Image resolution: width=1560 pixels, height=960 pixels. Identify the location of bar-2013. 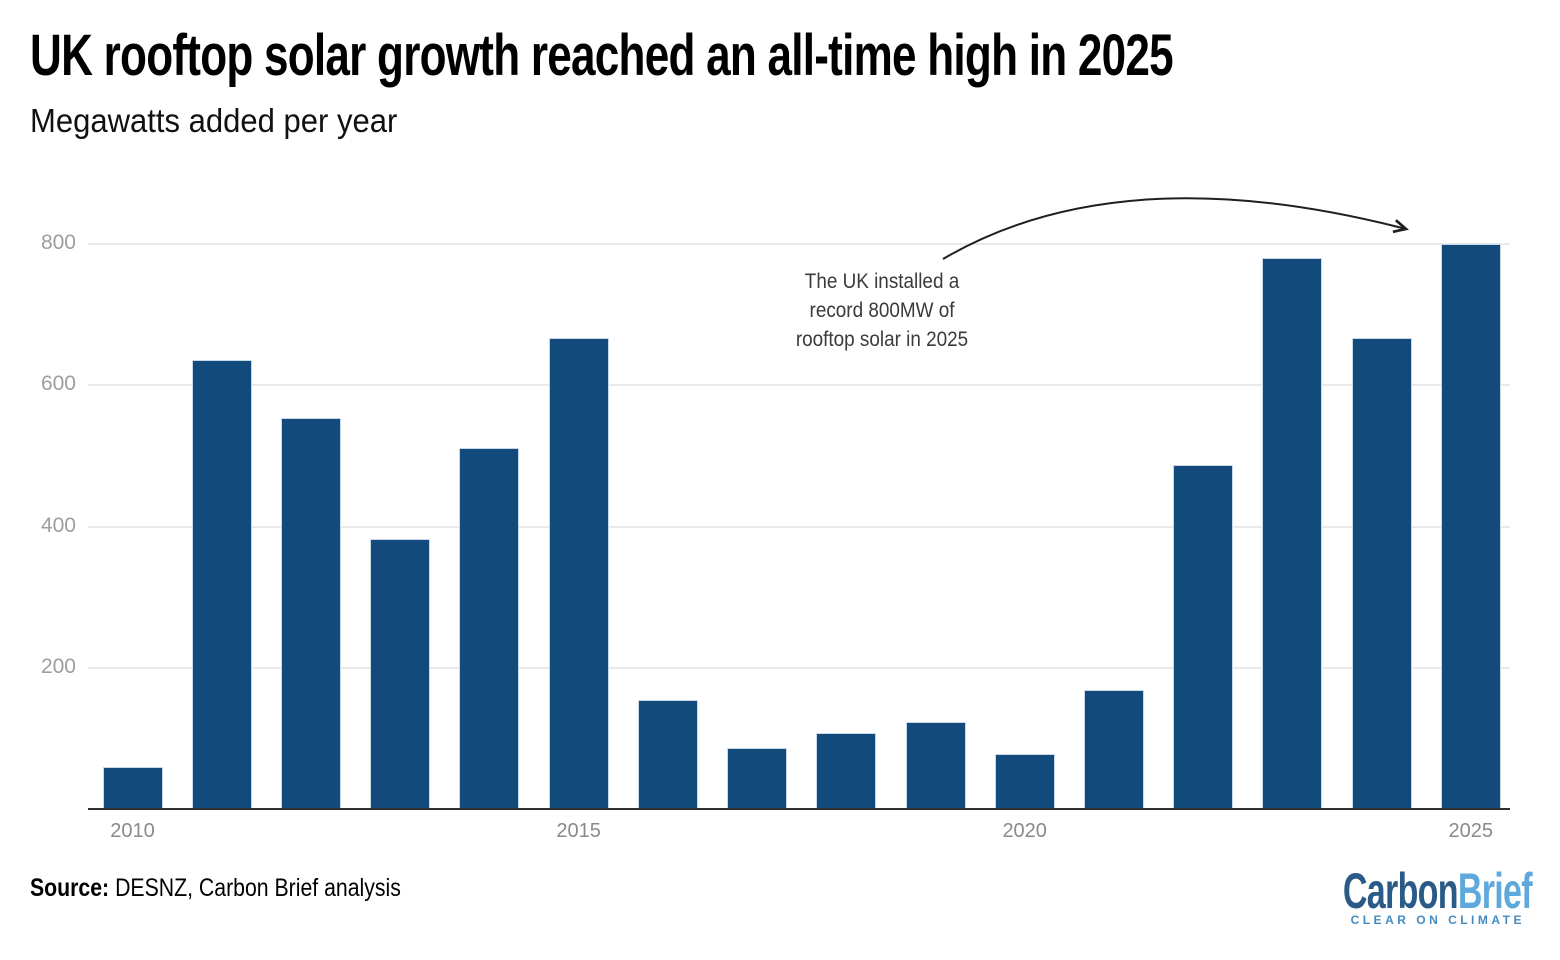
(400, 673).